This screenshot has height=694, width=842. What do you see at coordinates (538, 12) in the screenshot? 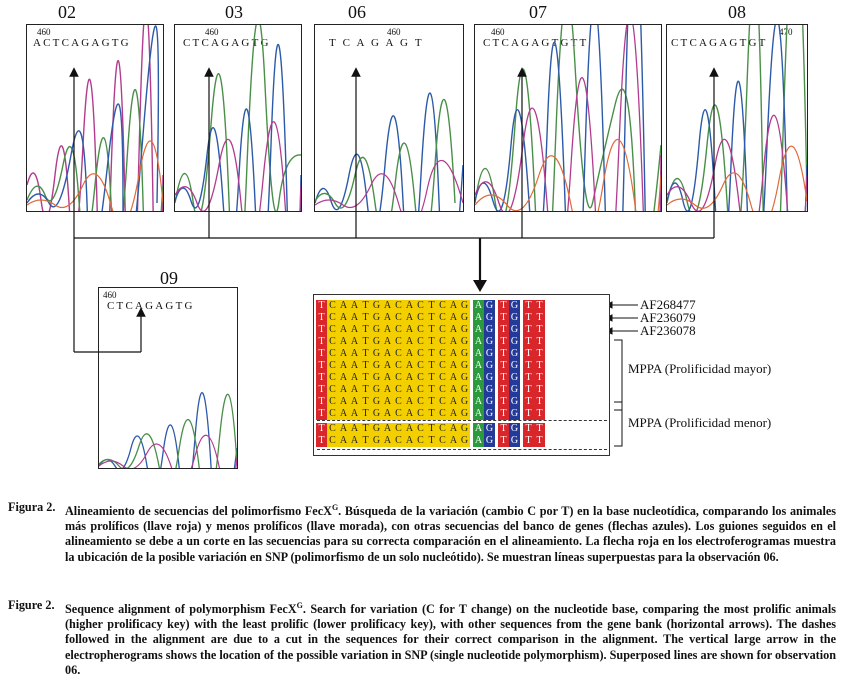
I see `panel-label-07: 07` at bounding box center [538, 12].